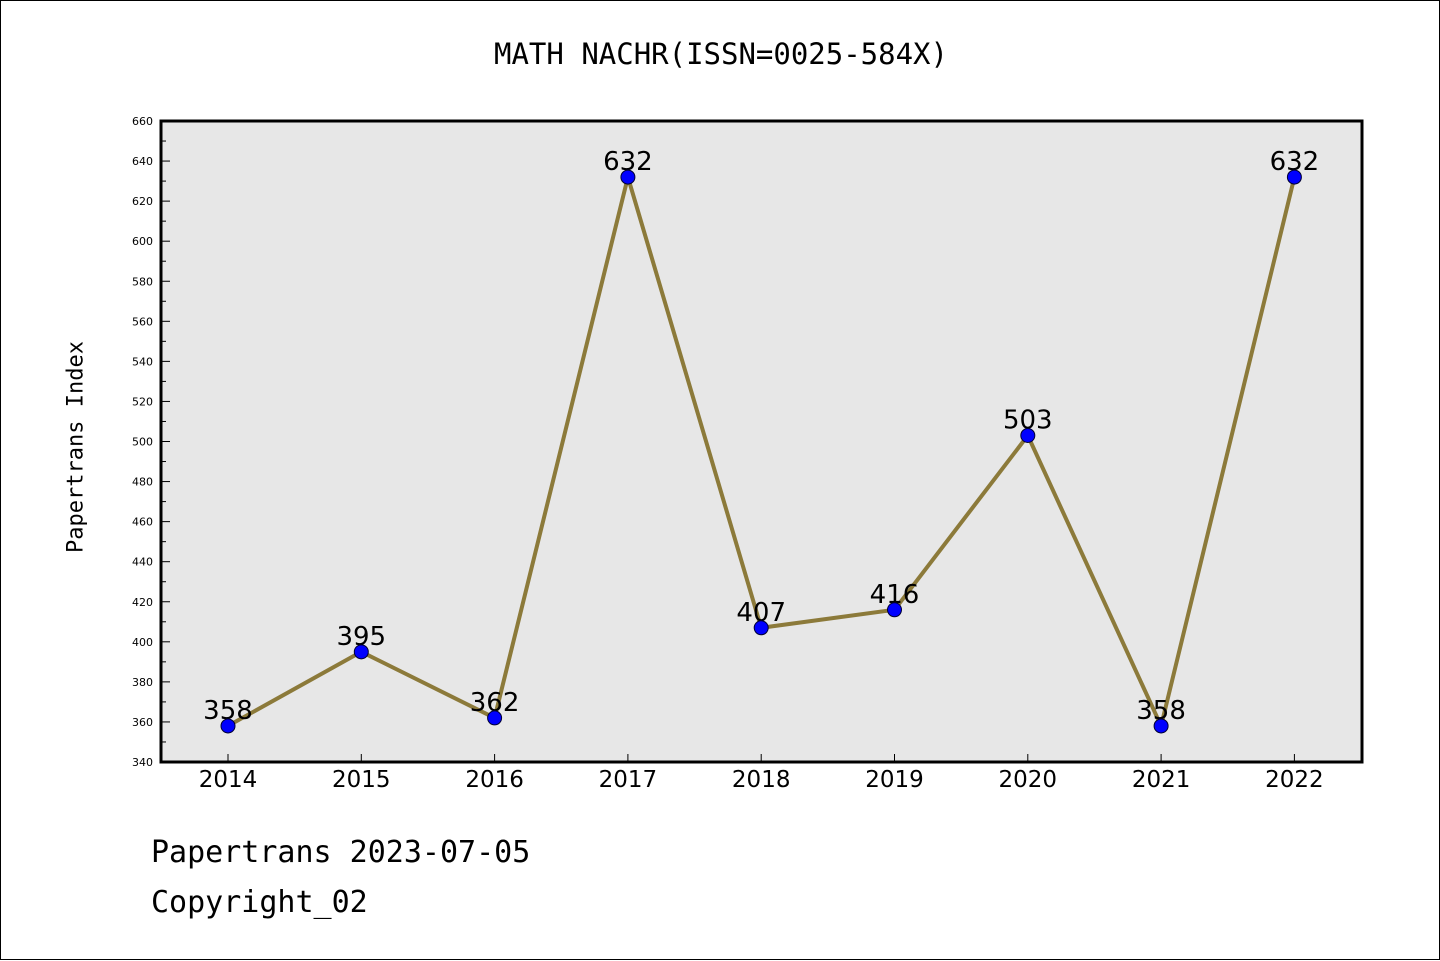 The height and width of the screenshot is (961, 1440). I want to click on y-tick-label: 380, so click(142, 682).